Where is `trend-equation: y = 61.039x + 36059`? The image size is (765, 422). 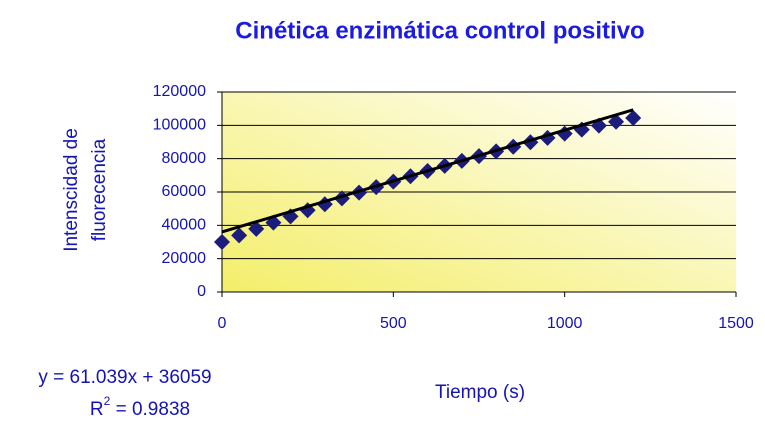
trend-equation: y = 61.039x + 36059 is located at coordinates (124, 377).